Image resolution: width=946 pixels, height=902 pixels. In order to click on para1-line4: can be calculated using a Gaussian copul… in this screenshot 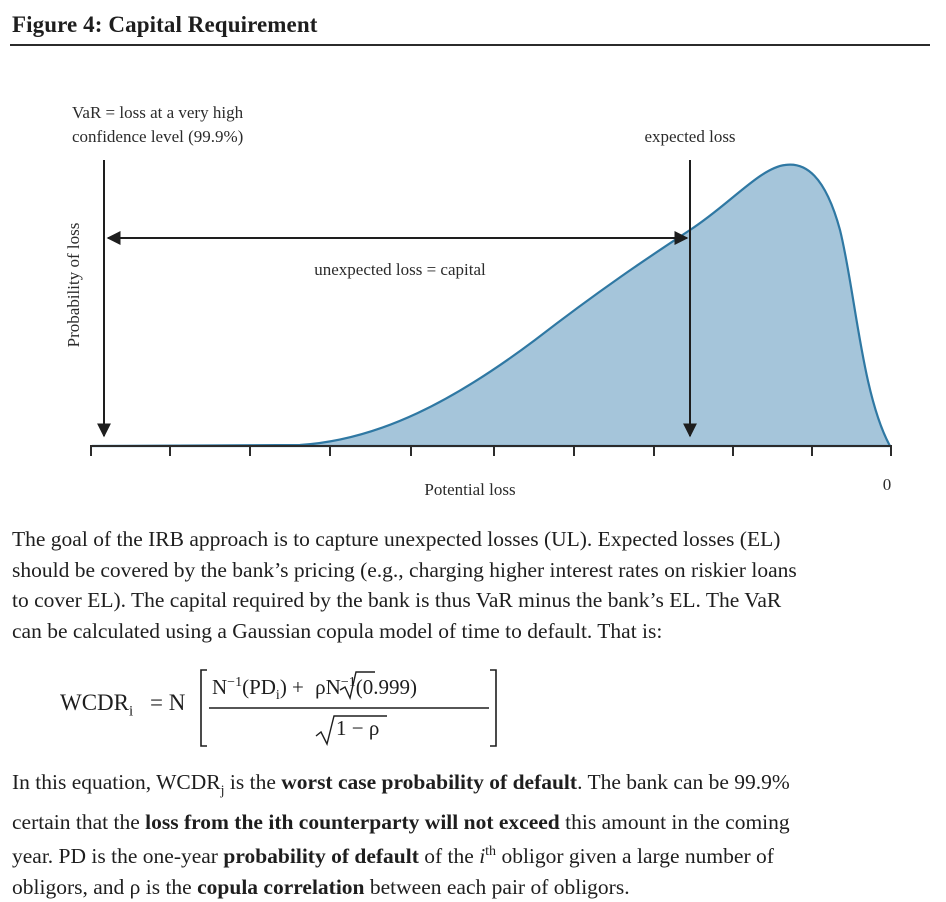, I will do `click(337, 630)`.